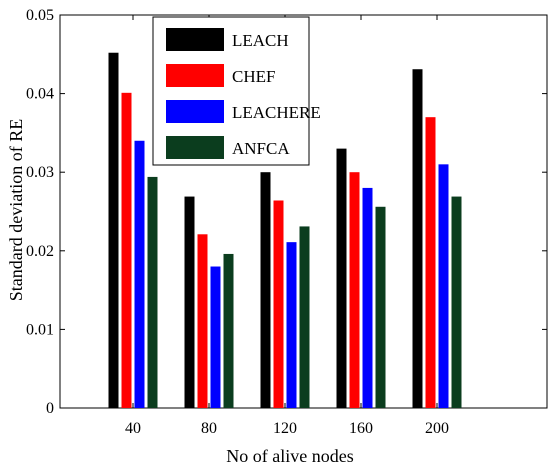 This screenshot has width=550, height=472. Describe the element at coordinates (361, 428) in the screenshot. I see `x-tick-label: 160` at that location.